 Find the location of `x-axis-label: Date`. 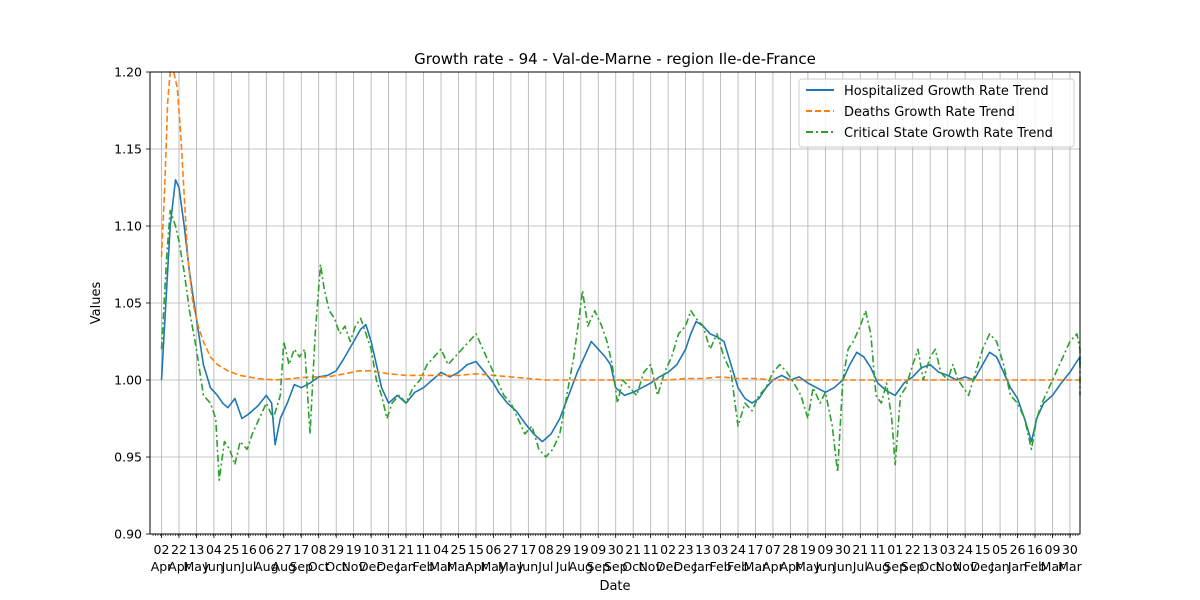

x-axis-label: Date is located at coordinates (614, 586).